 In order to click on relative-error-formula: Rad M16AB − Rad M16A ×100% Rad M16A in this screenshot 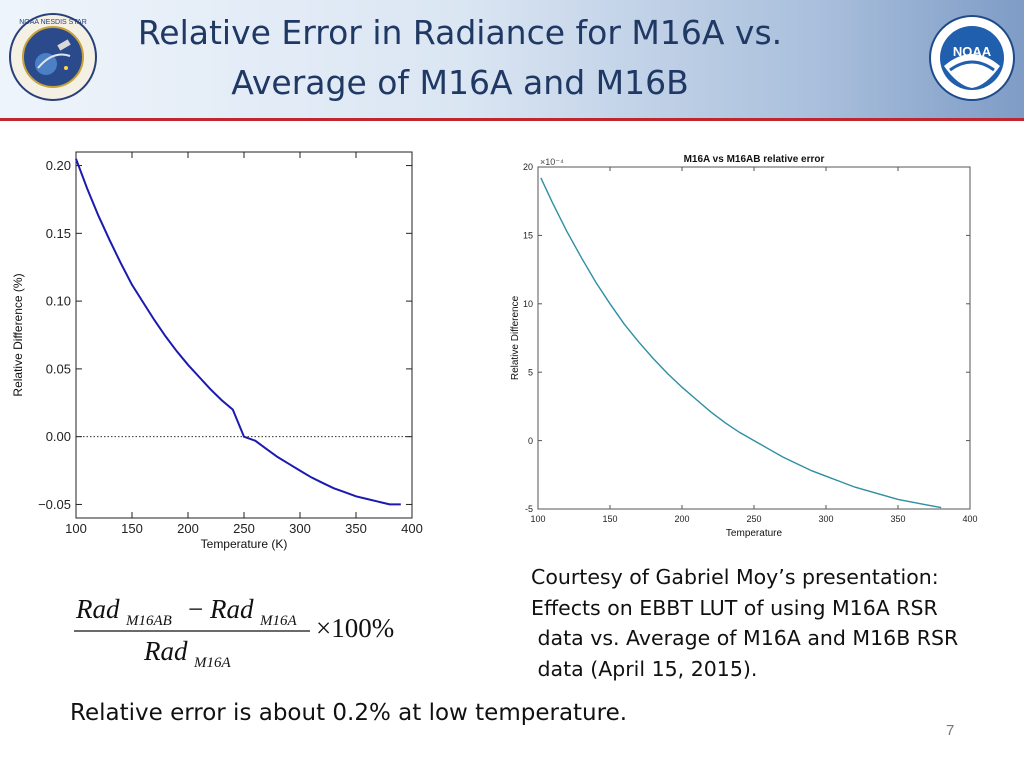, I will do `click(234, 632)`.